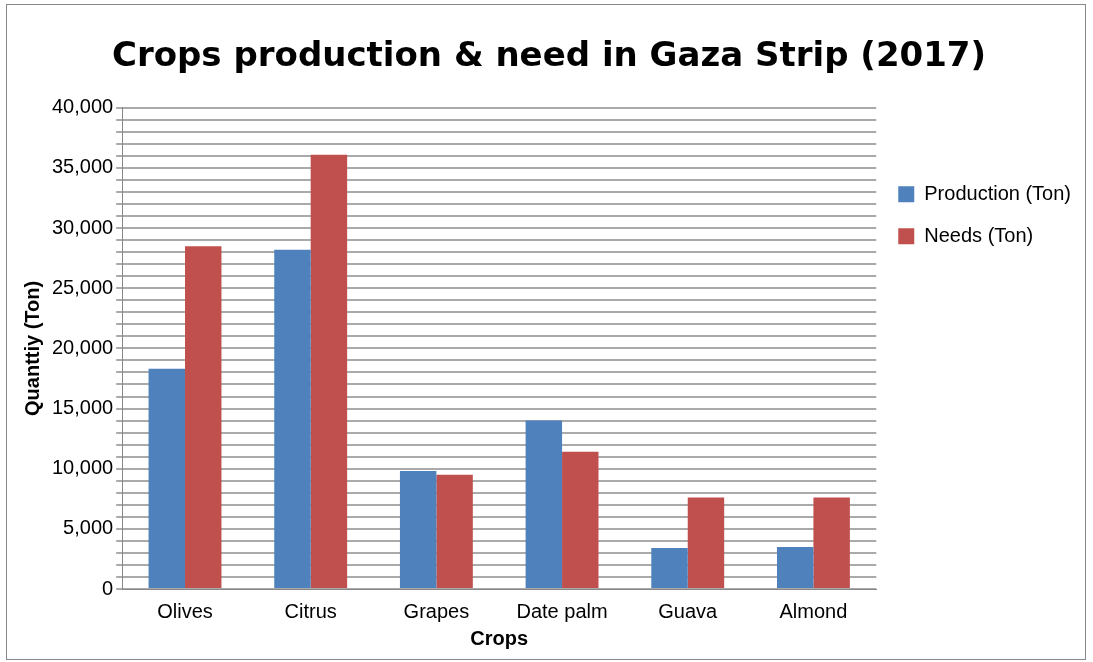 The width and height of the screenshot is (1093, 662). Describe the element at coordinates (310, 610) in the screenshot. I see `x-tick-label: Citrus` at that location.